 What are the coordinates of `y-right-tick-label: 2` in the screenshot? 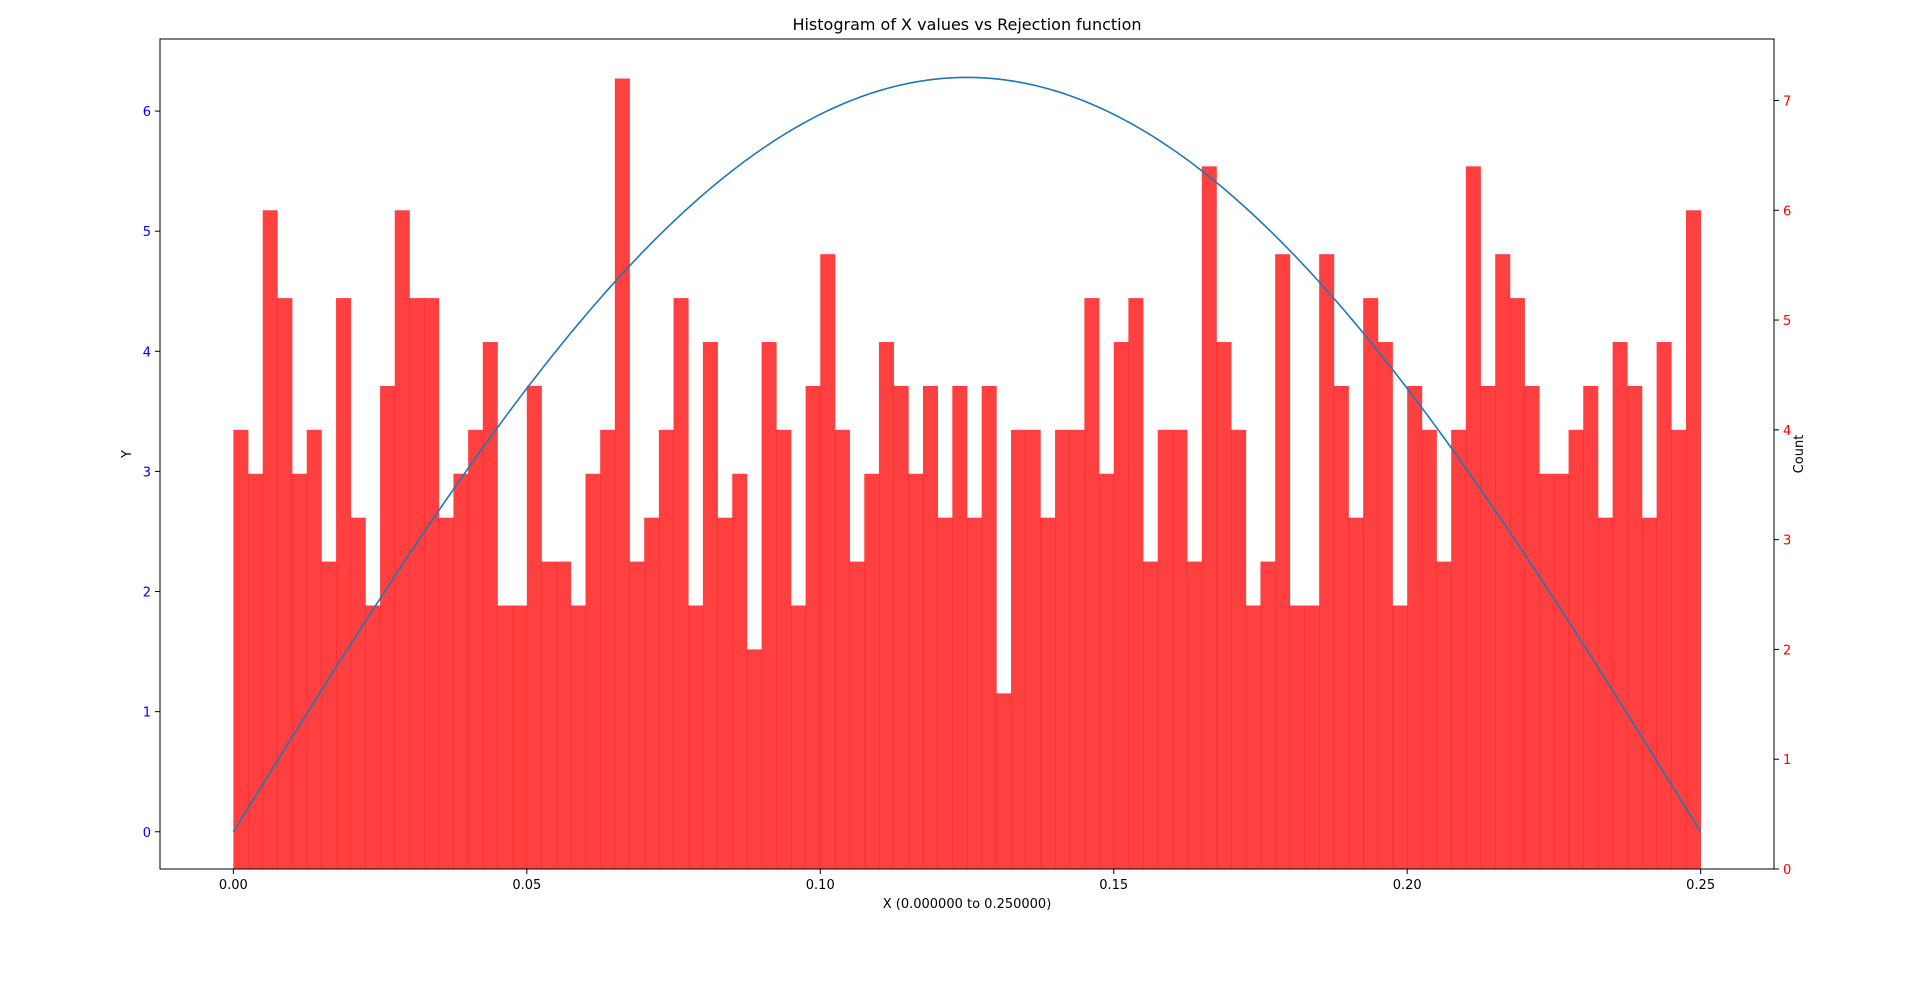 It's located at (1787, 650).